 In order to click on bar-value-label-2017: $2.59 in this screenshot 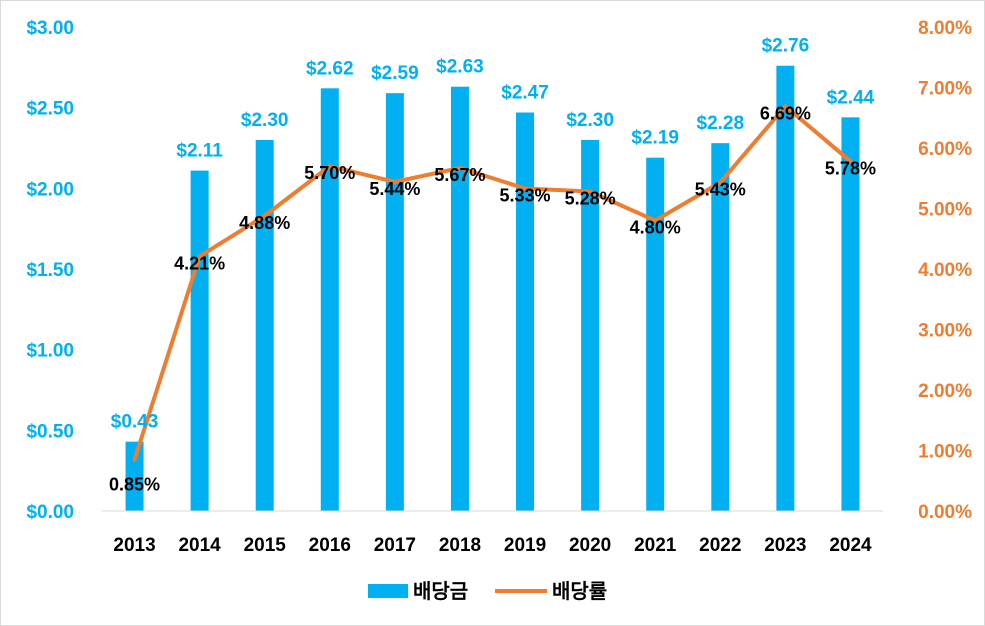, I will do `click(395, 73)`.